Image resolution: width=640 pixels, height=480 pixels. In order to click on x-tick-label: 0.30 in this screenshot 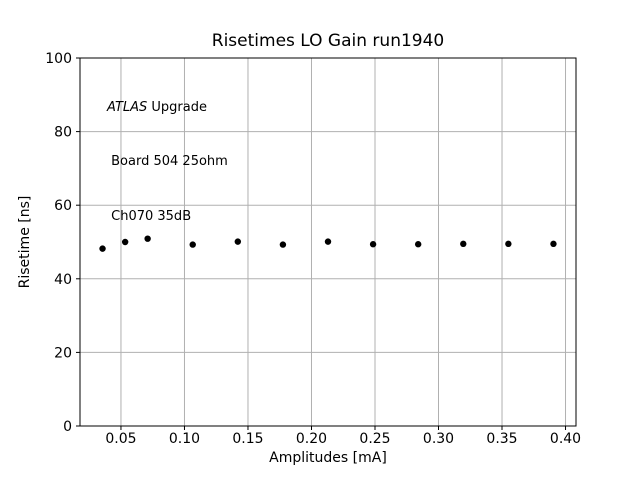, I will do `click(438, 439)`.